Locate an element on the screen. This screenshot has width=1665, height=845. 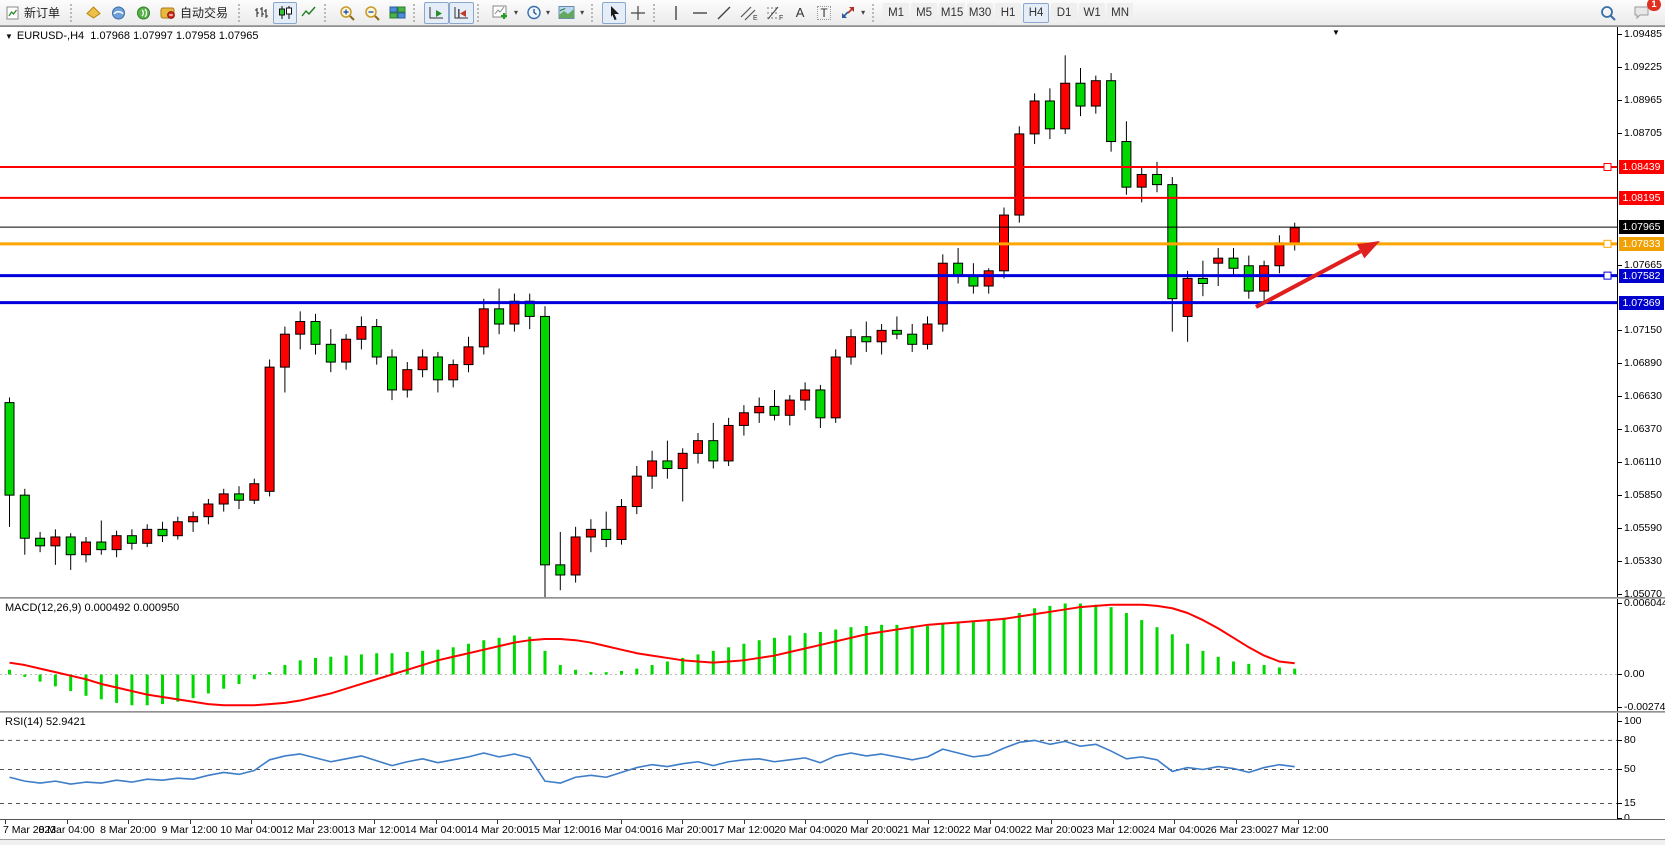
chart-shift-marker: ▼ is located at coordinates (1336, 32).